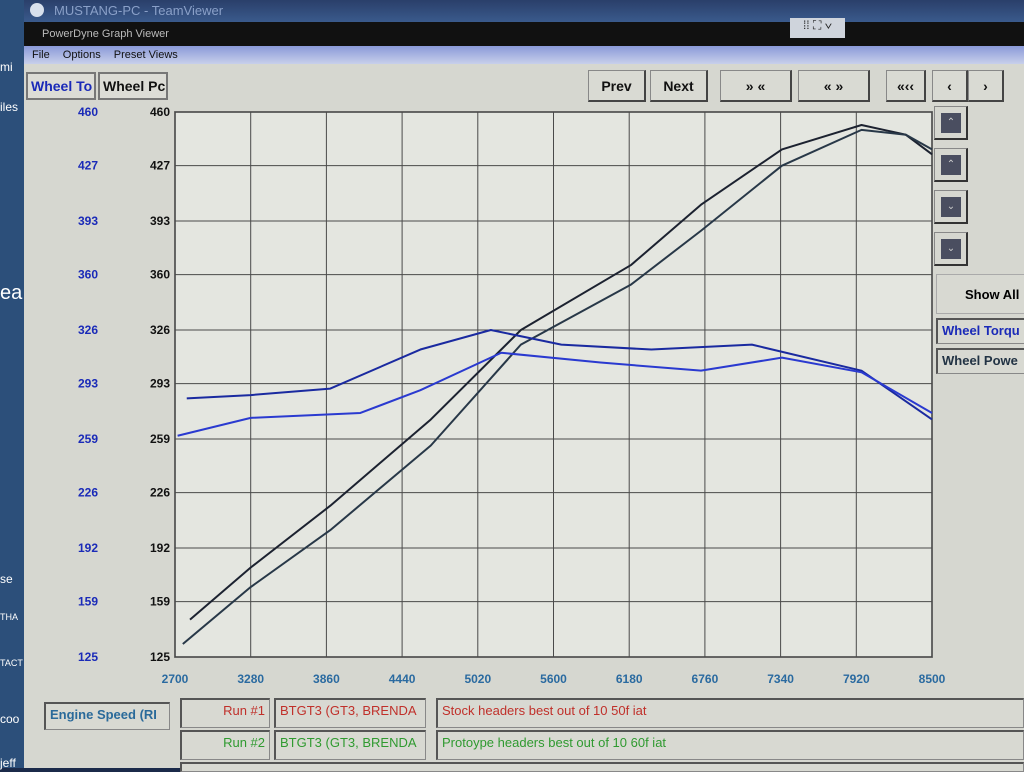  Describe the element at coordinates (350, 713) in the screenshot. I see `run-1-vehicle: BTGT3 (GT3, BRENDA` at that location.